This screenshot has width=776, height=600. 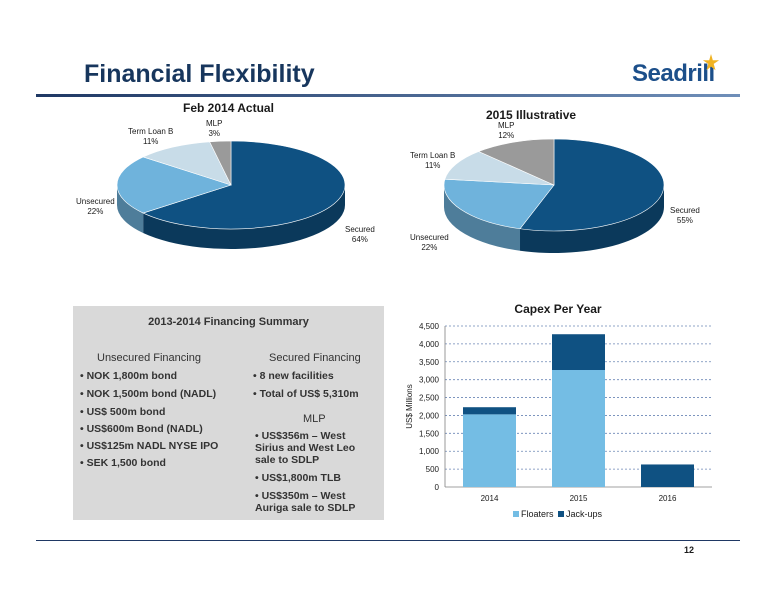 What do you see at coordinates (537, 514) in the screenshot?
I see `legend-label: Floaters` at bounding box center [537, 514].